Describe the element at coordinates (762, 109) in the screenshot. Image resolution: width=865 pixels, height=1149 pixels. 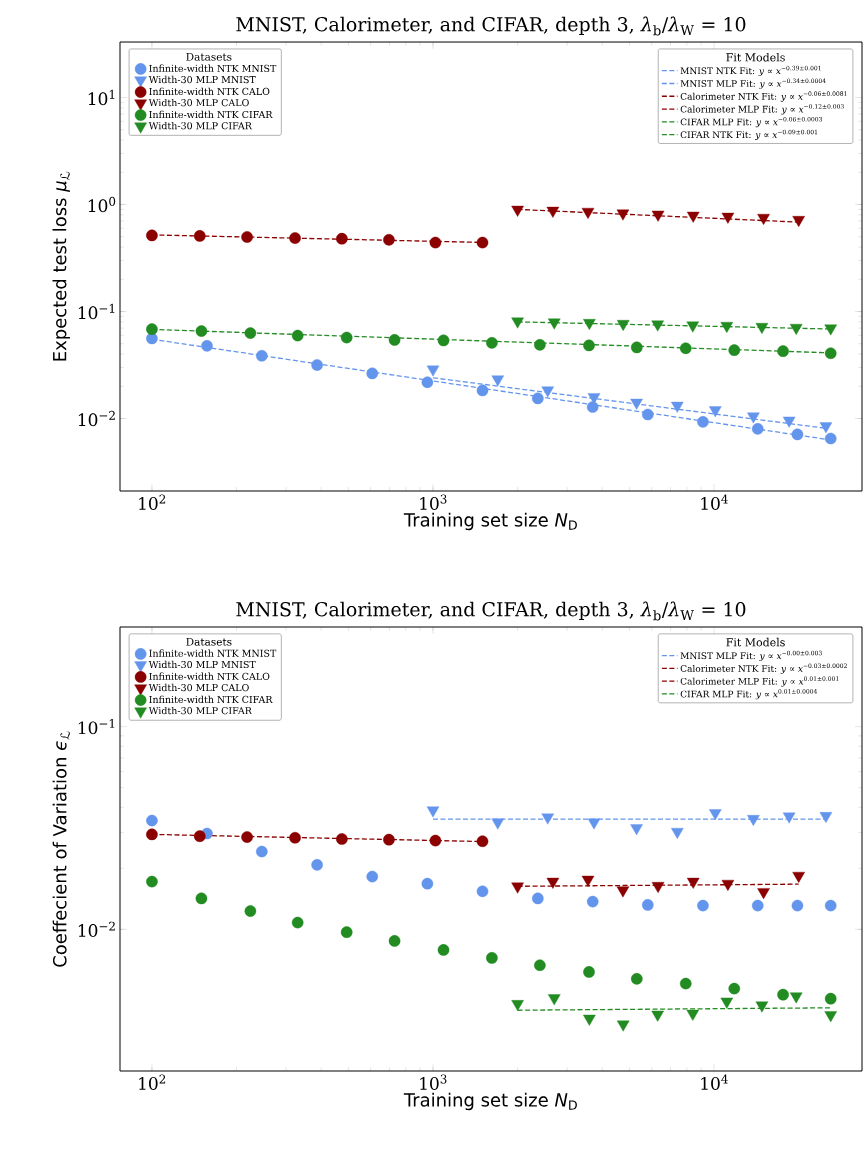
I see `legend-label: Calorimeter MLP Fit: y ∝ x$^{−0.12±0.003}$` at that location.